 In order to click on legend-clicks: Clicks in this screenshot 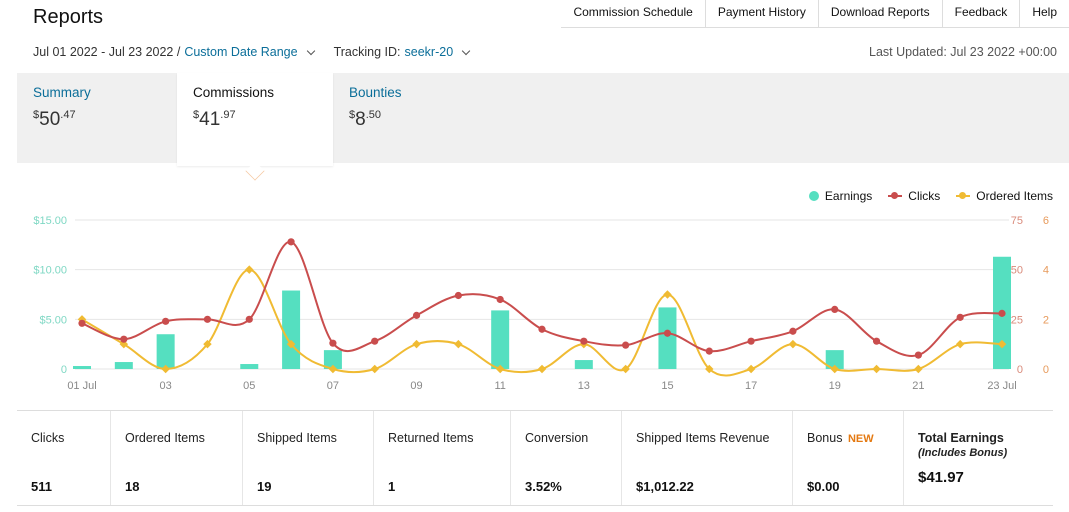, I will do `click(914, 196)`.